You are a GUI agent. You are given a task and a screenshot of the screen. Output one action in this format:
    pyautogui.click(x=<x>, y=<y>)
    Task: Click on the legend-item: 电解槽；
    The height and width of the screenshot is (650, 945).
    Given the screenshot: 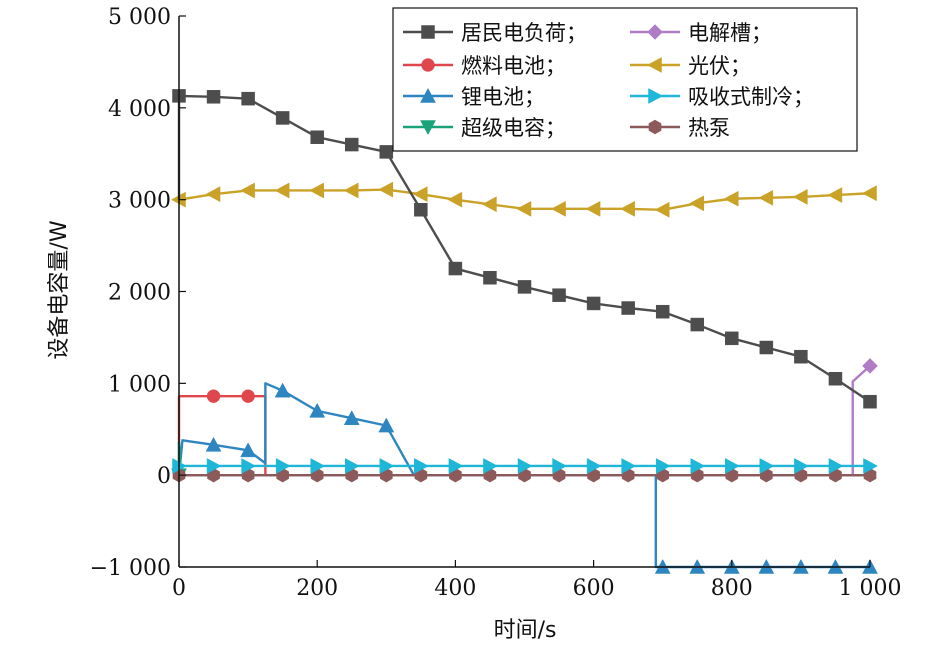 What is the action you would take?
    pyautogui.click(x=701, y=33)
    